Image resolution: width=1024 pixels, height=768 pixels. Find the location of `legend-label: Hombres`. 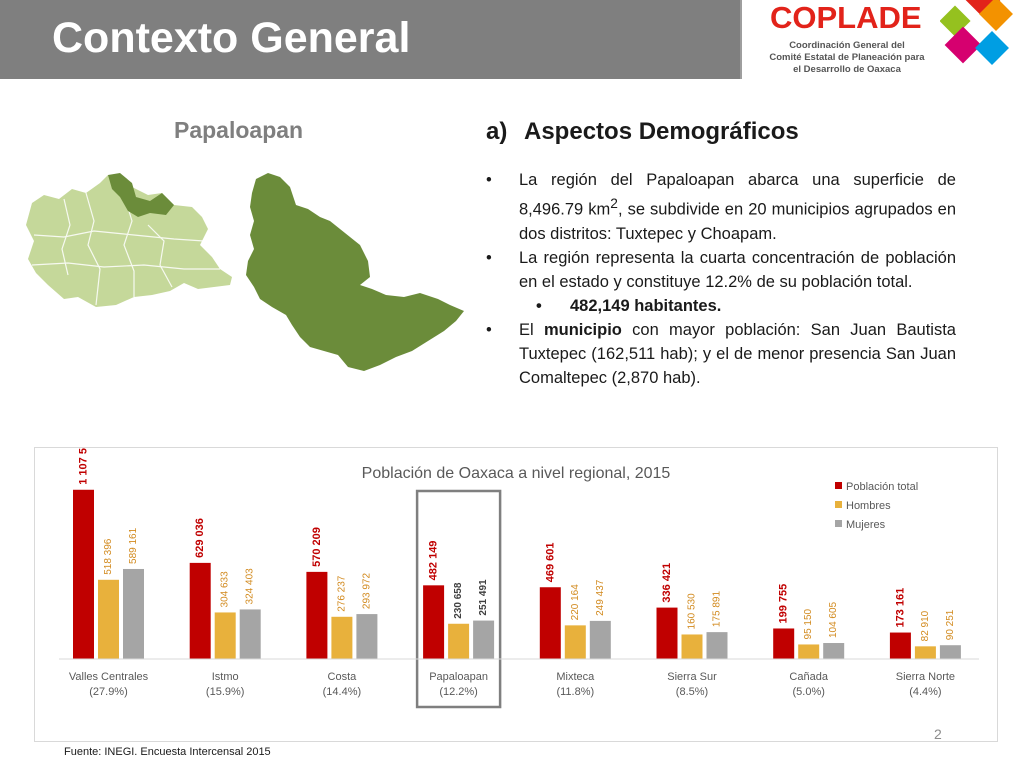

legend-label: Hombres is located at coordinates (868, 506).